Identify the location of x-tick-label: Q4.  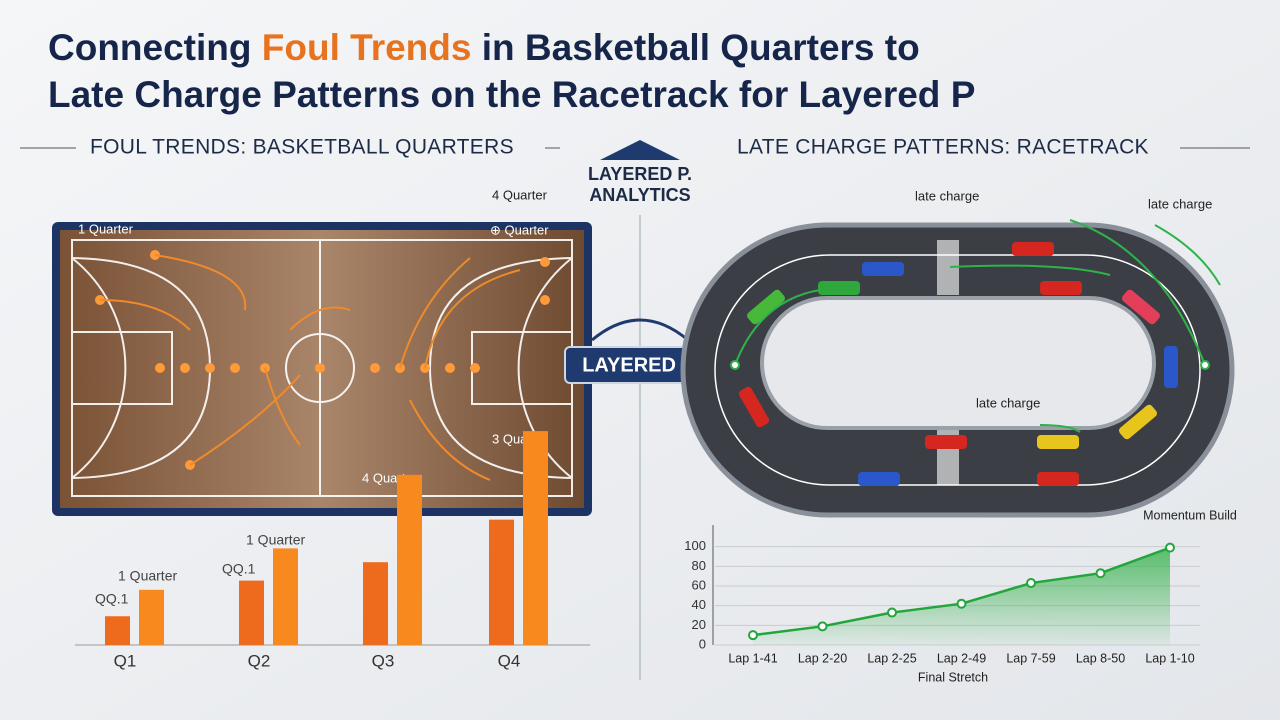
(509, 660).